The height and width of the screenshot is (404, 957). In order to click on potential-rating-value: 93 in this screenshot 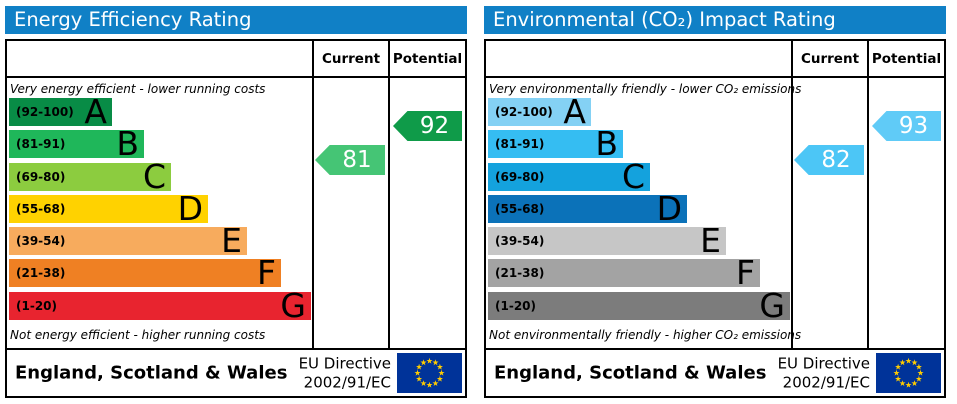, I will do `click(913, 126)`.